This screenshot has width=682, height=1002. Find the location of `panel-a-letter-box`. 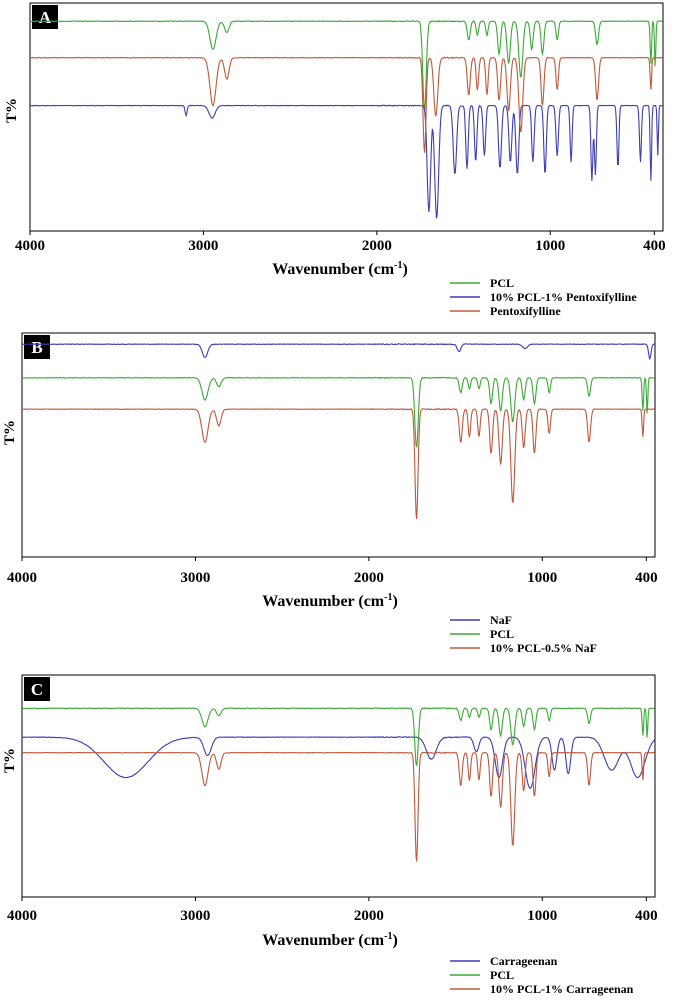

panel-a-letter-box is located at coordinates (45, 17).